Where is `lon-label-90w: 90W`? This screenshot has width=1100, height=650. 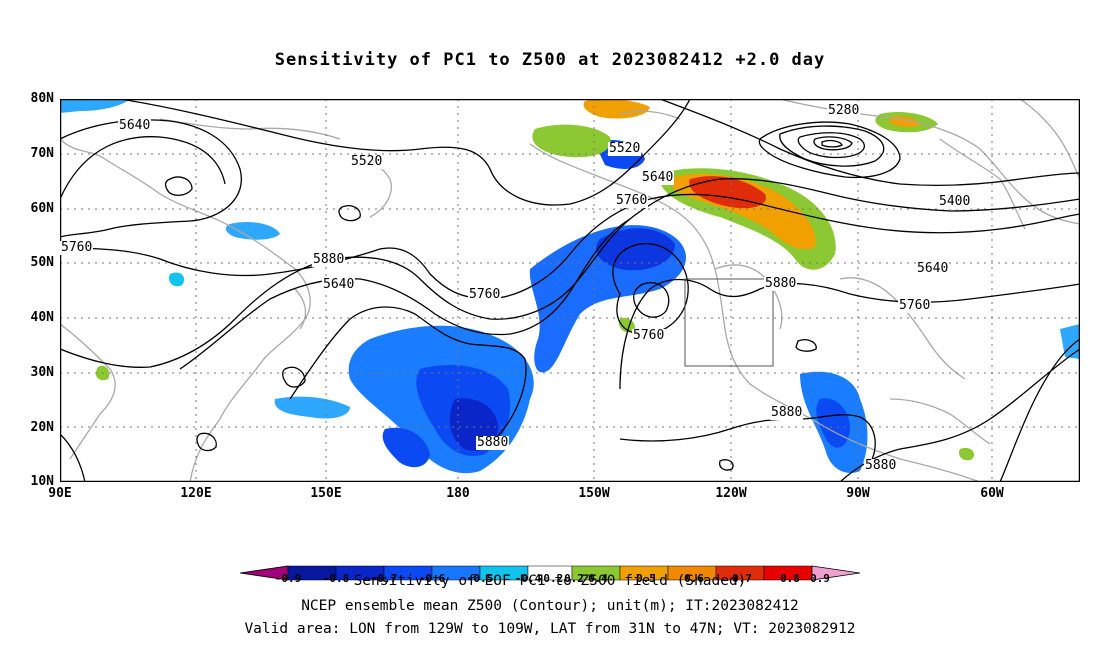
lon-label-90w: 90W is located at coordinates (858, 493).